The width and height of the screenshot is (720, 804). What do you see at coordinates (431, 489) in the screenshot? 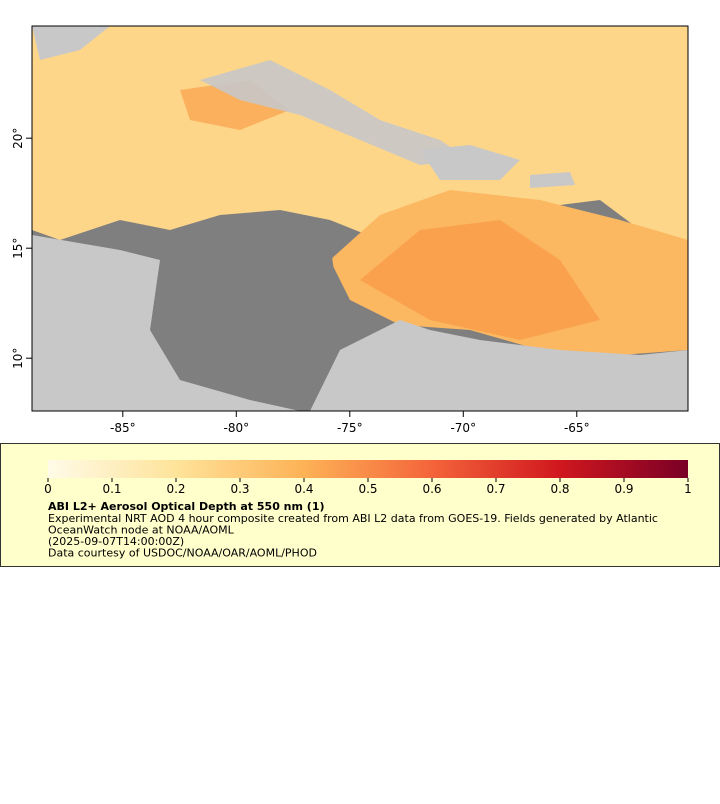
I see `colorbar-tick-label: 0.6` at bounding box center [431, 489].